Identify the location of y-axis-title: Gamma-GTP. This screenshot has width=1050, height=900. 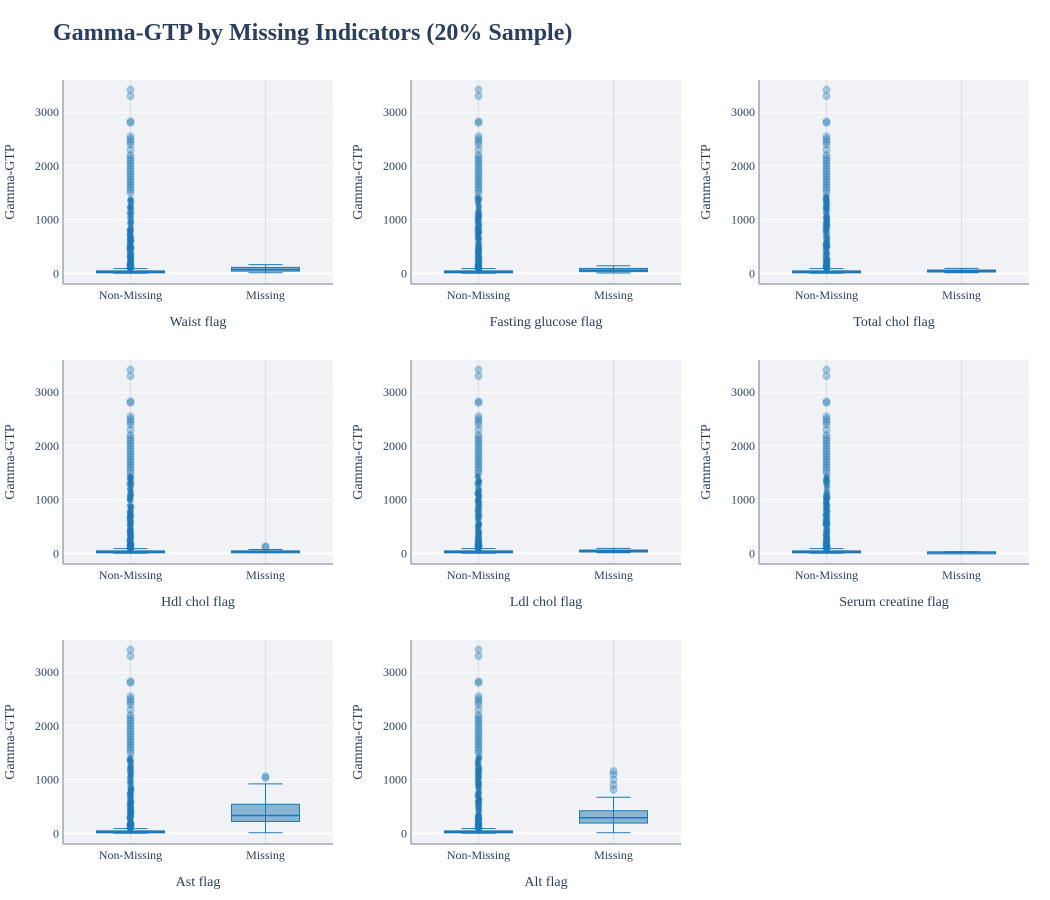
(706, 462).